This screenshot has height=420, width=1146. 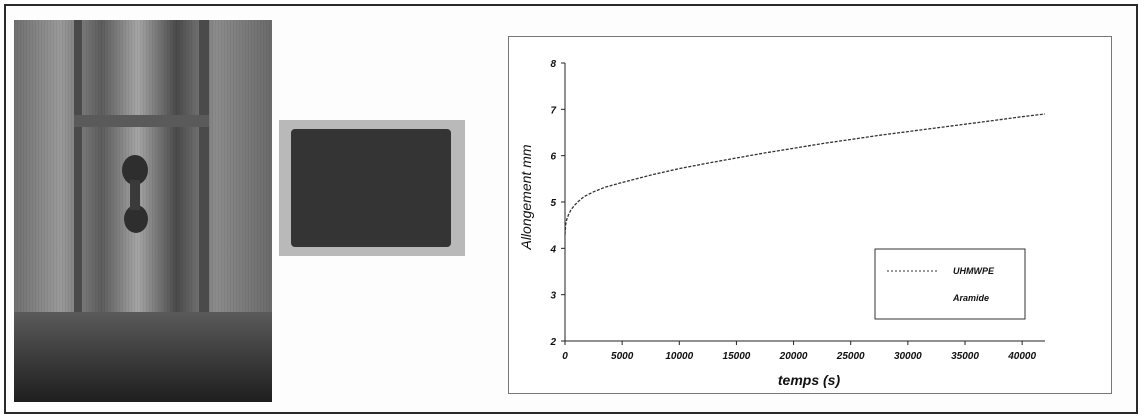 I want to click on legend-box, so click(x=950, y=284).